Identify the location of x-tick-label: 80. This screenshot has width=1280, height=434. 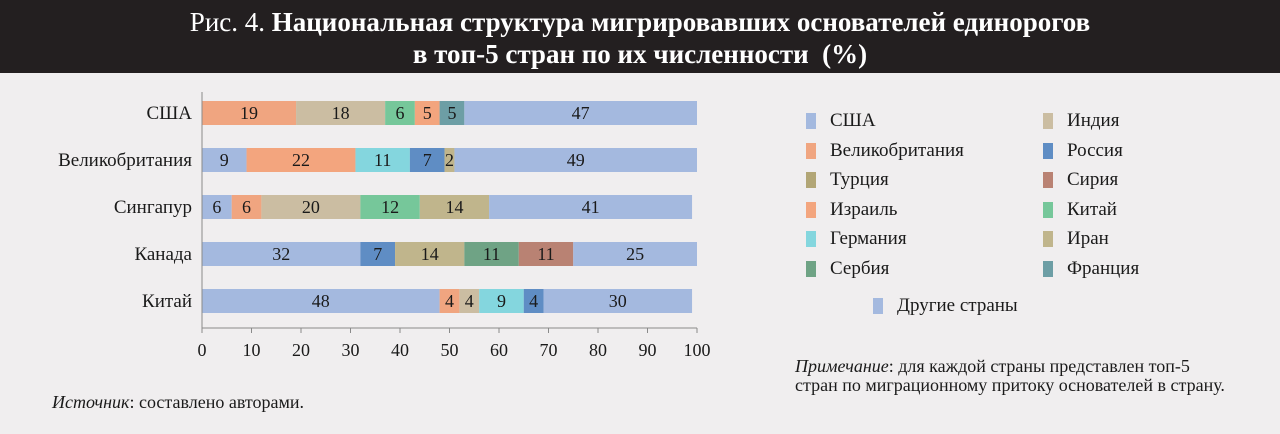
(598, 350).